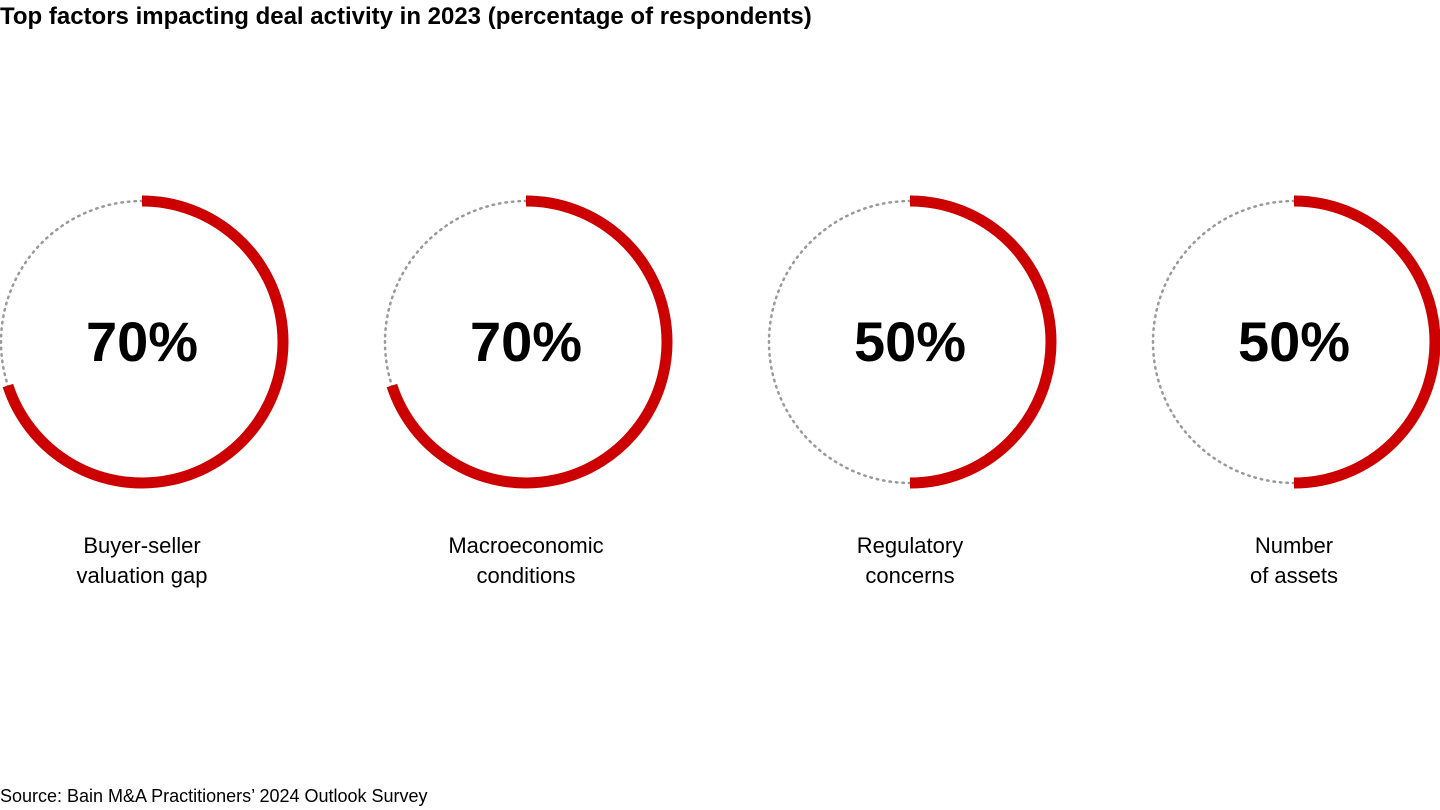 This screenshot has height=810, width=1440. Describe the element at coordinates (525, 545) in the screenshot. I see `donut-category-label: Macroeconomic` at that location.